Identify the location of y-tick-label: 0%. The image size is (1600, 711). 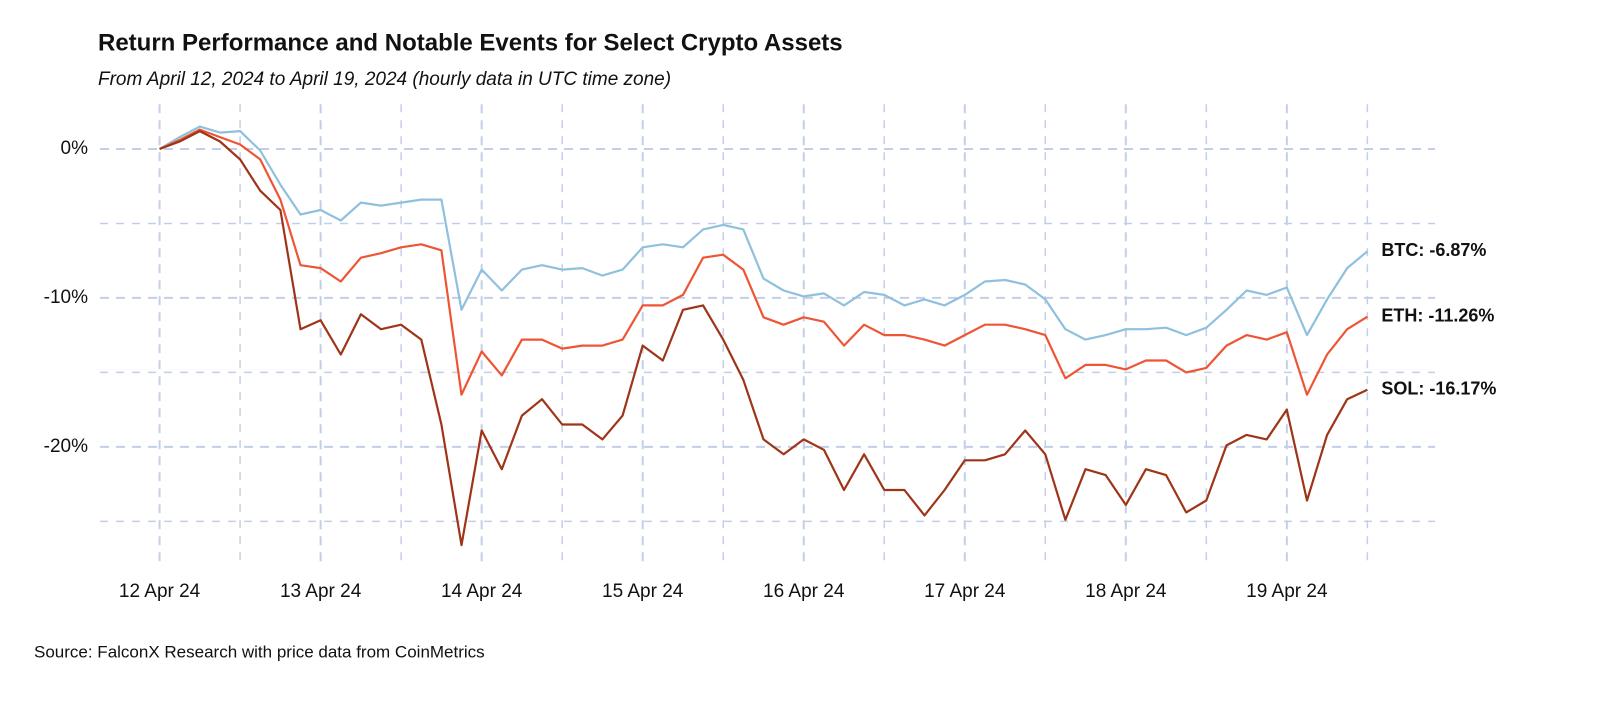
(75, 148).